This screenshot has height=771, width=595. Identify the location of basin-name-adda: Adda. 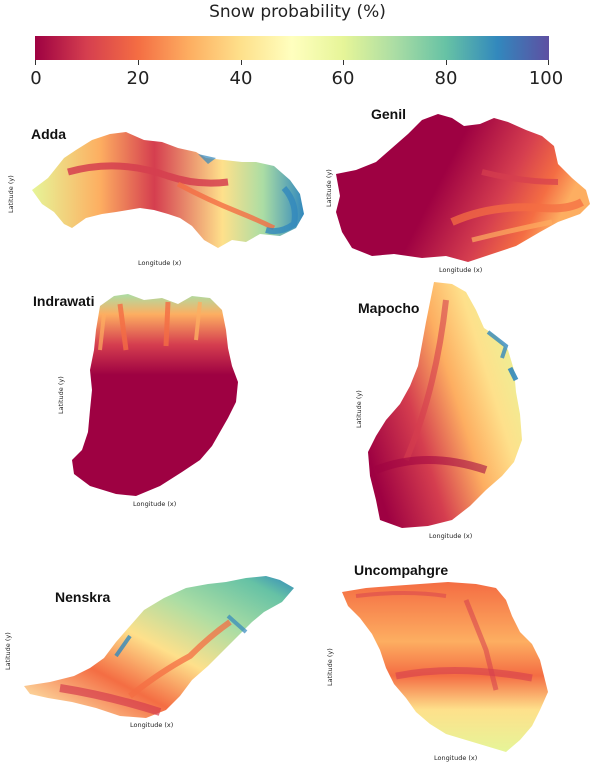
(48, 134).